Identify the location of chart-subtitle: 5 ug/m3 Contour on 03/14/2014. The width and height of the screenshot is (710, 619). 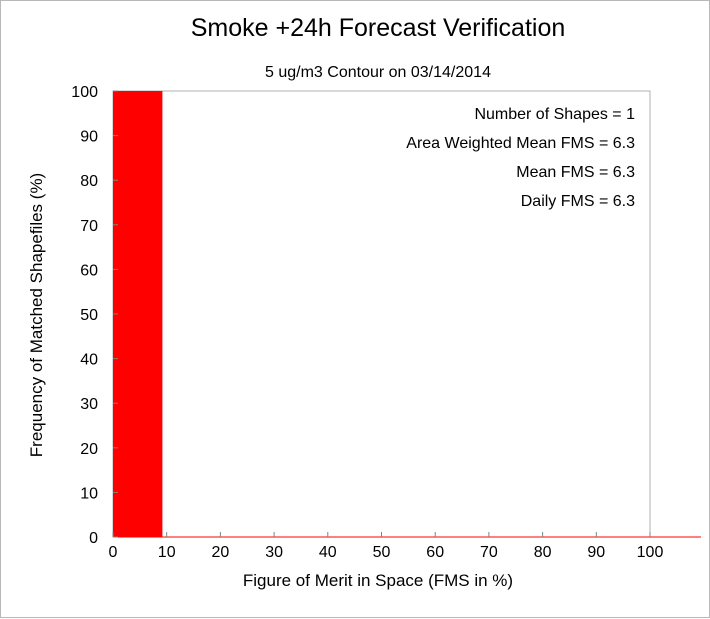
(378, 72).